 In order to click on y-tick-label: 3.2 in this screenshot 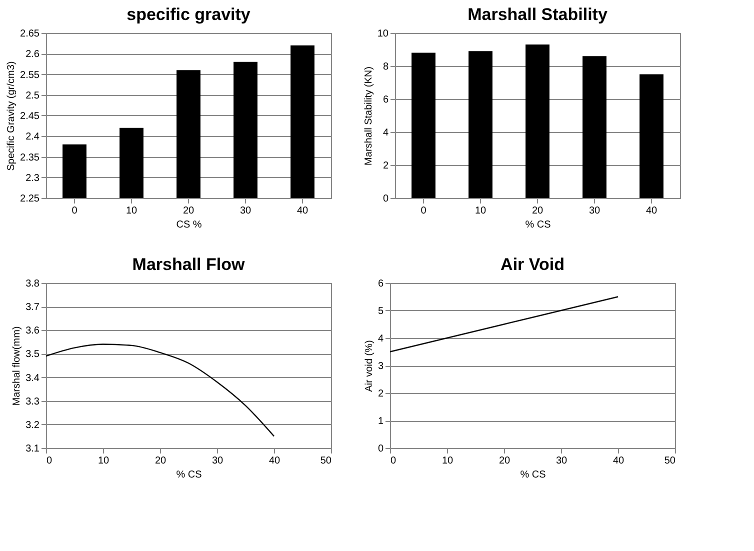, I will do `click(33, 425)`.